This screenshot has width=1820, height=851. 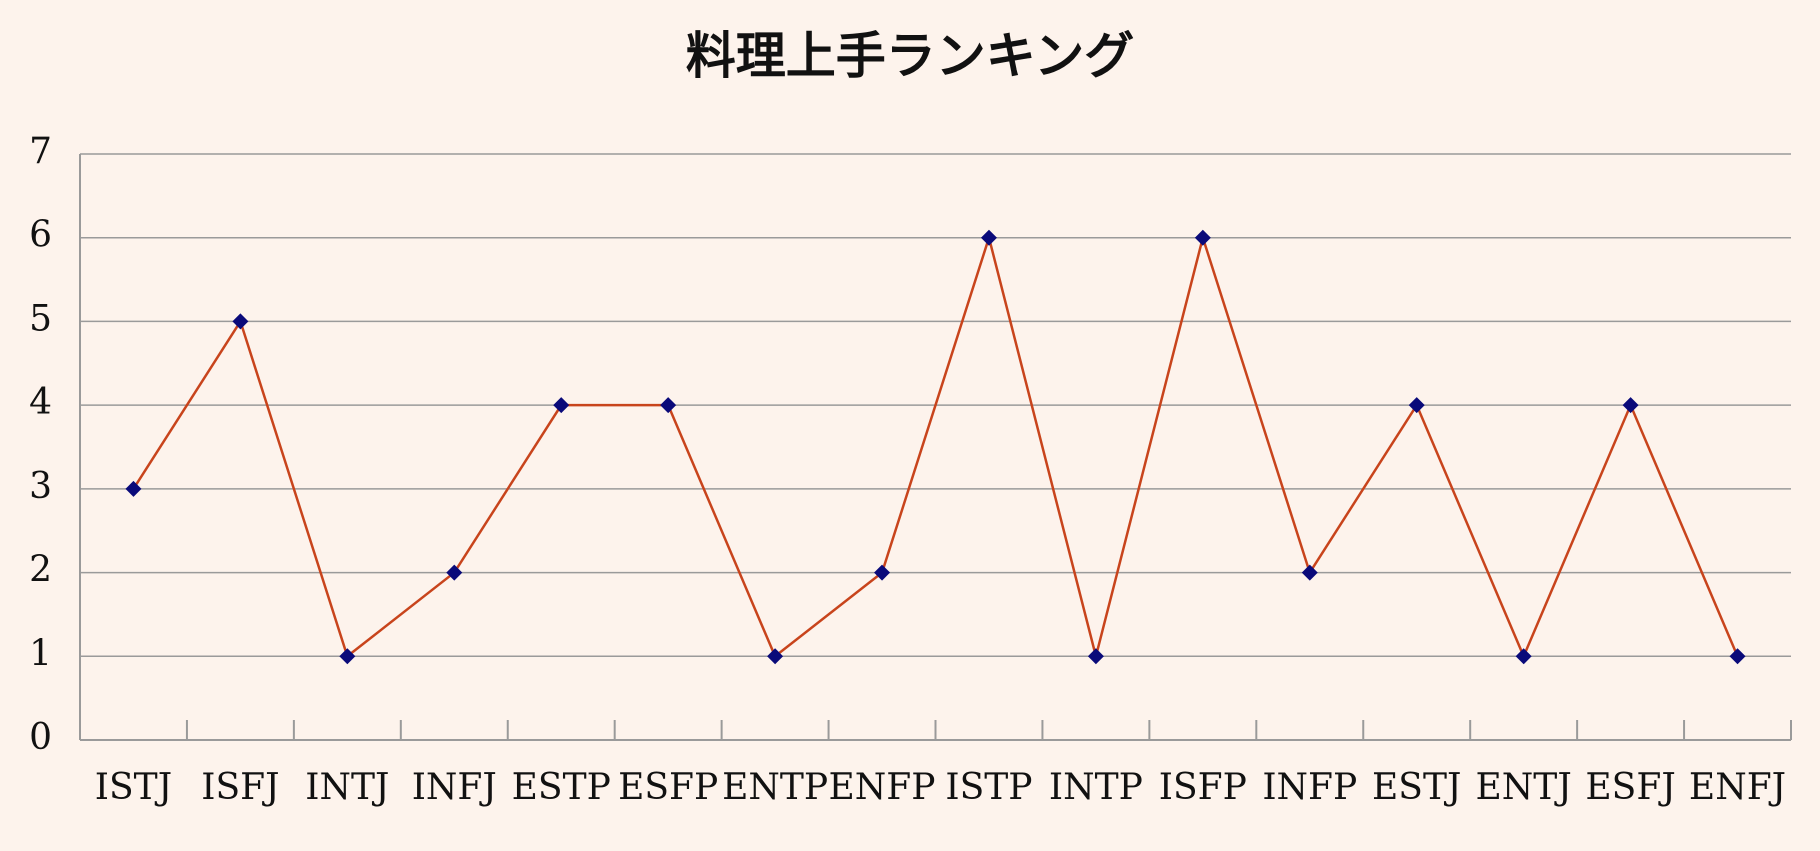 What do you see at coordinates (910, 55) in the screenshot?
I see `chart-title: 料理上手ランキング` at bounding box center [910, 55].